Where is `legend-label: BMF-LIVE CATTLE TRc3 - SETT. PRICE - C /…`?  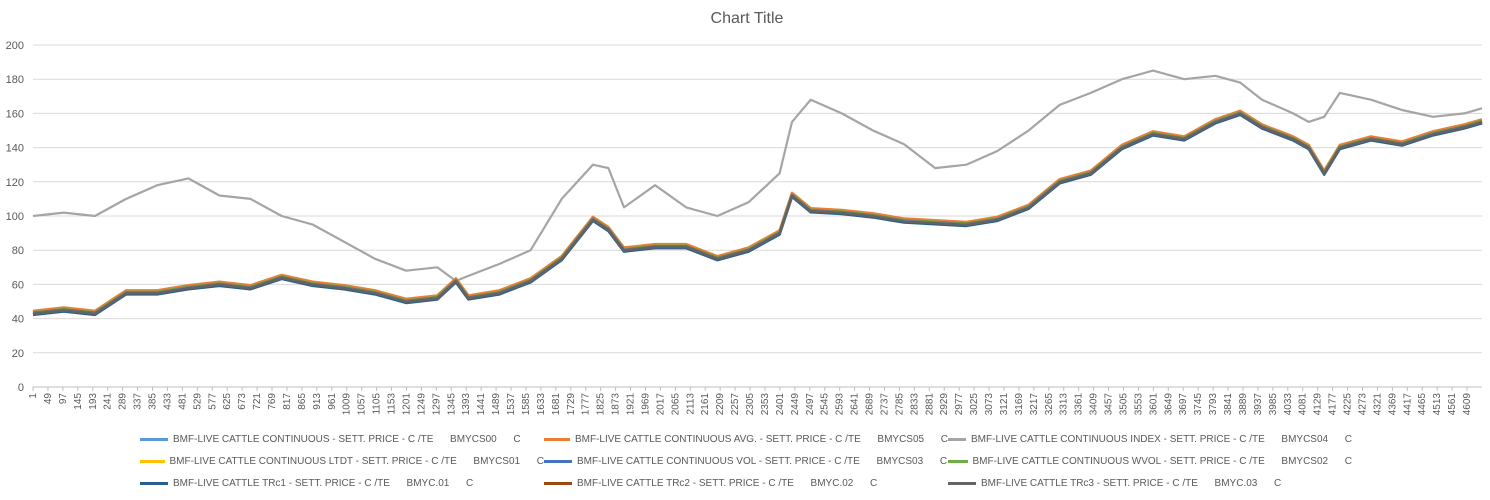 legend-label: BMF-LIVE CATTLE TRc3 - SETT. PRICE - C /… is located at coordinates (1131, 483).